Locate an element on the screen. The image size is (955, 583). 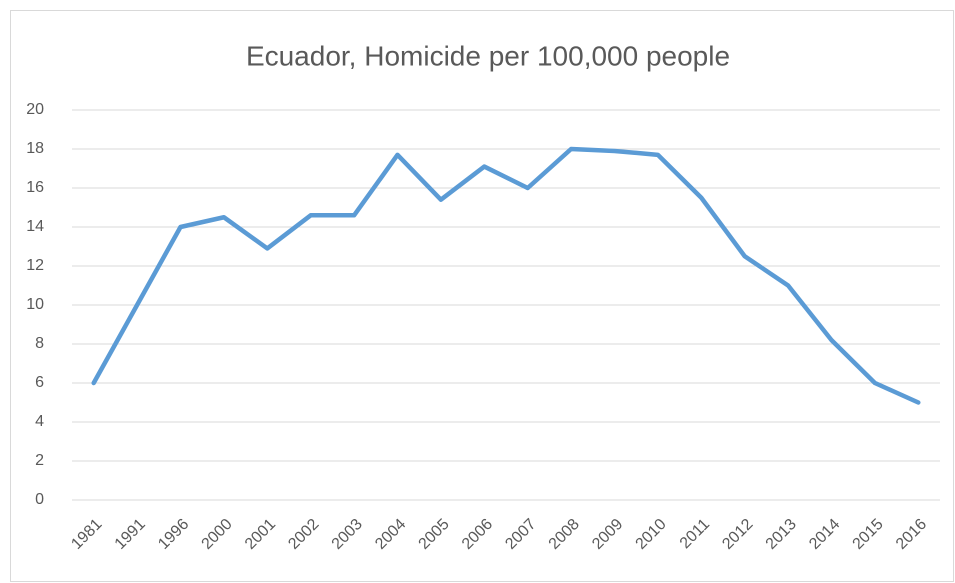
y-tick-label: 6 is located at coordinates (39, 382).